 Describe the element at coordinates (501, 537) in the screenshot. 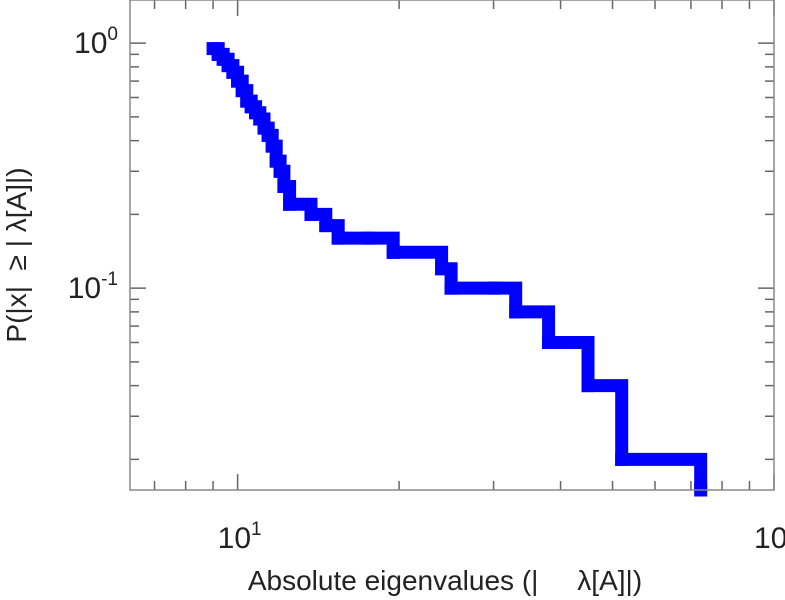

I see `x-tick-labels: 10¹ 10²` at that location.